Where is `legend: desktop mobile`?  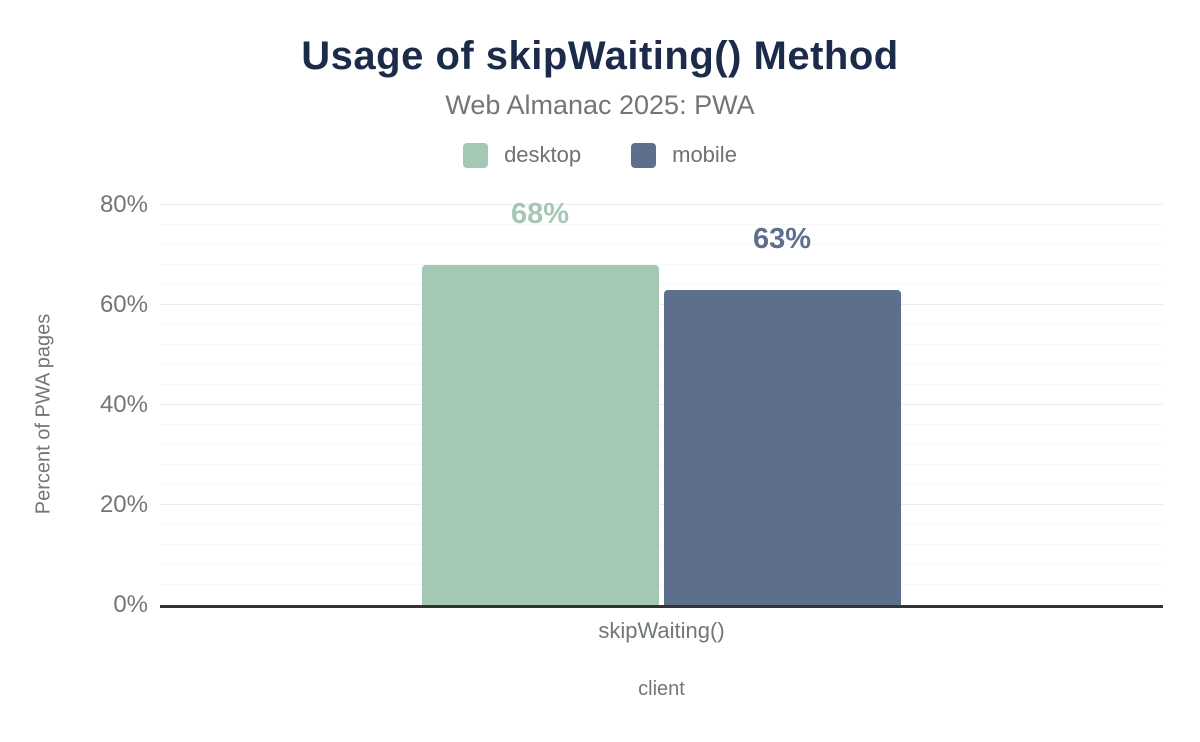
legend: desktop mobile is located at coordinates (600, 155).